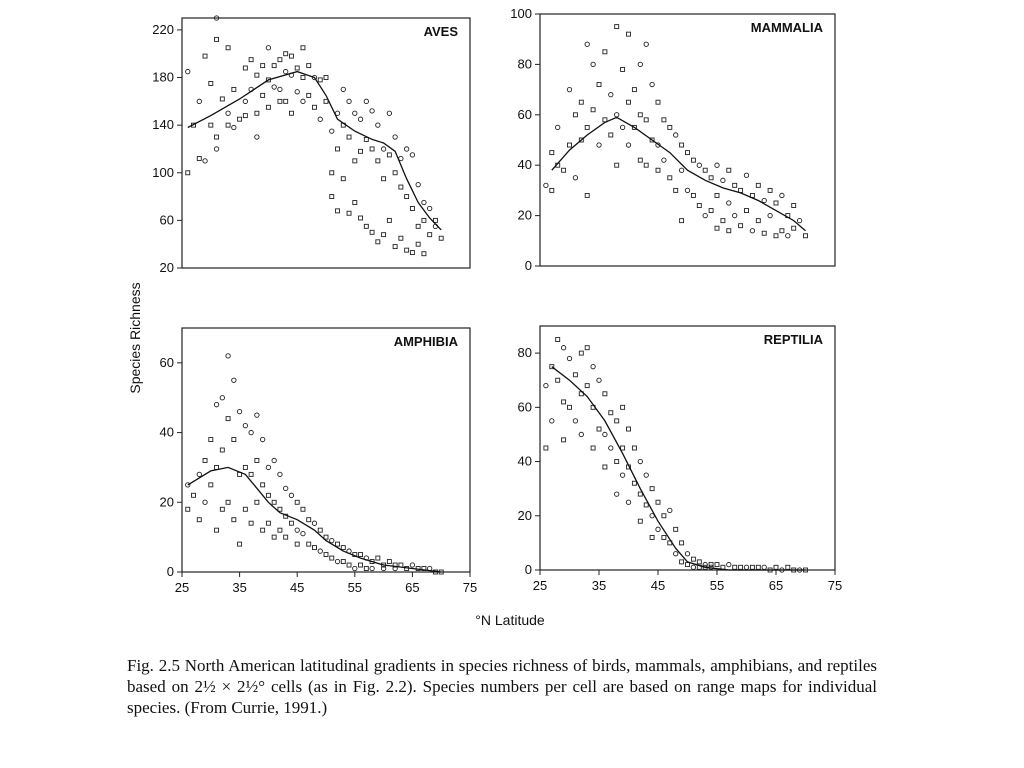  Describe the element at coordinates (314, 150) in the screenshot. I see `trend-line` at that location.